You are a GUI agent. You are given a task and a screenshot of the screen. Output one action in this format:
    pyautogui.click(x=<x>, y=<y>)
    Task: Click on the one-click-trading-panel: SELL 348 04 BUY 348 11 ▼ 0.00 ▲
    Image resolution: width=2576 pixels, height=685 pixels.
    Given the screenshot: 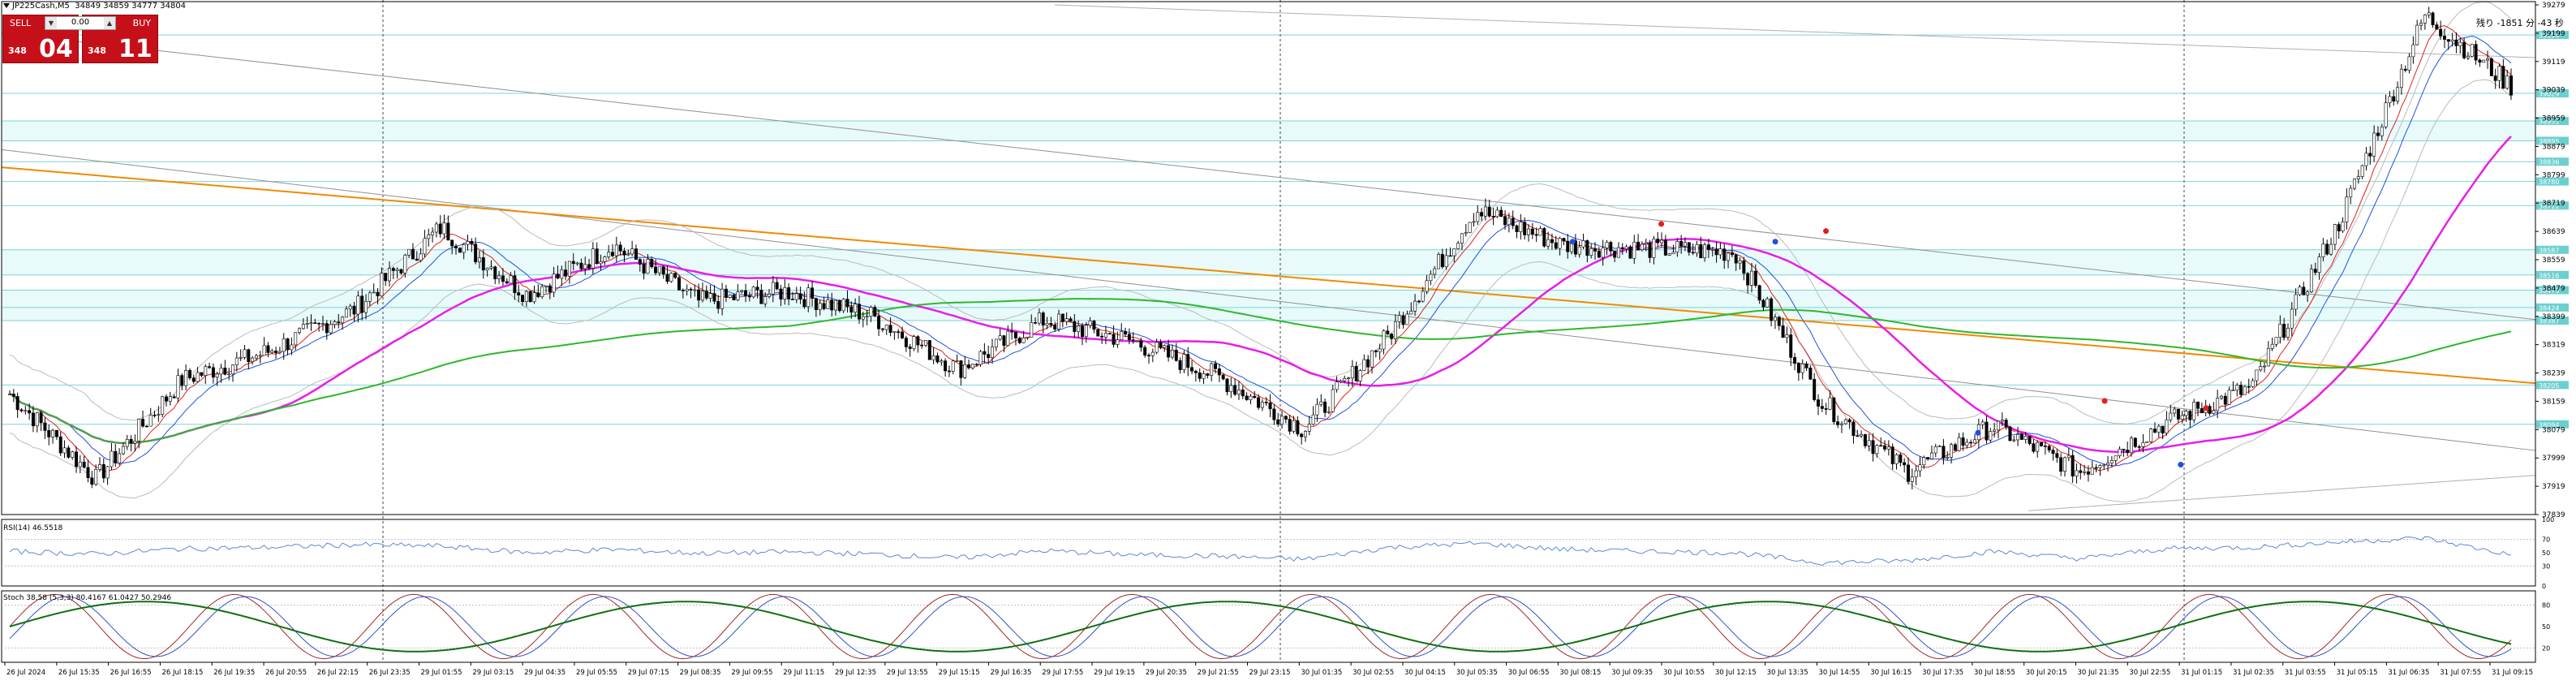 What is the action you would take?
    pyautogui.click(x=80, y=39)
    